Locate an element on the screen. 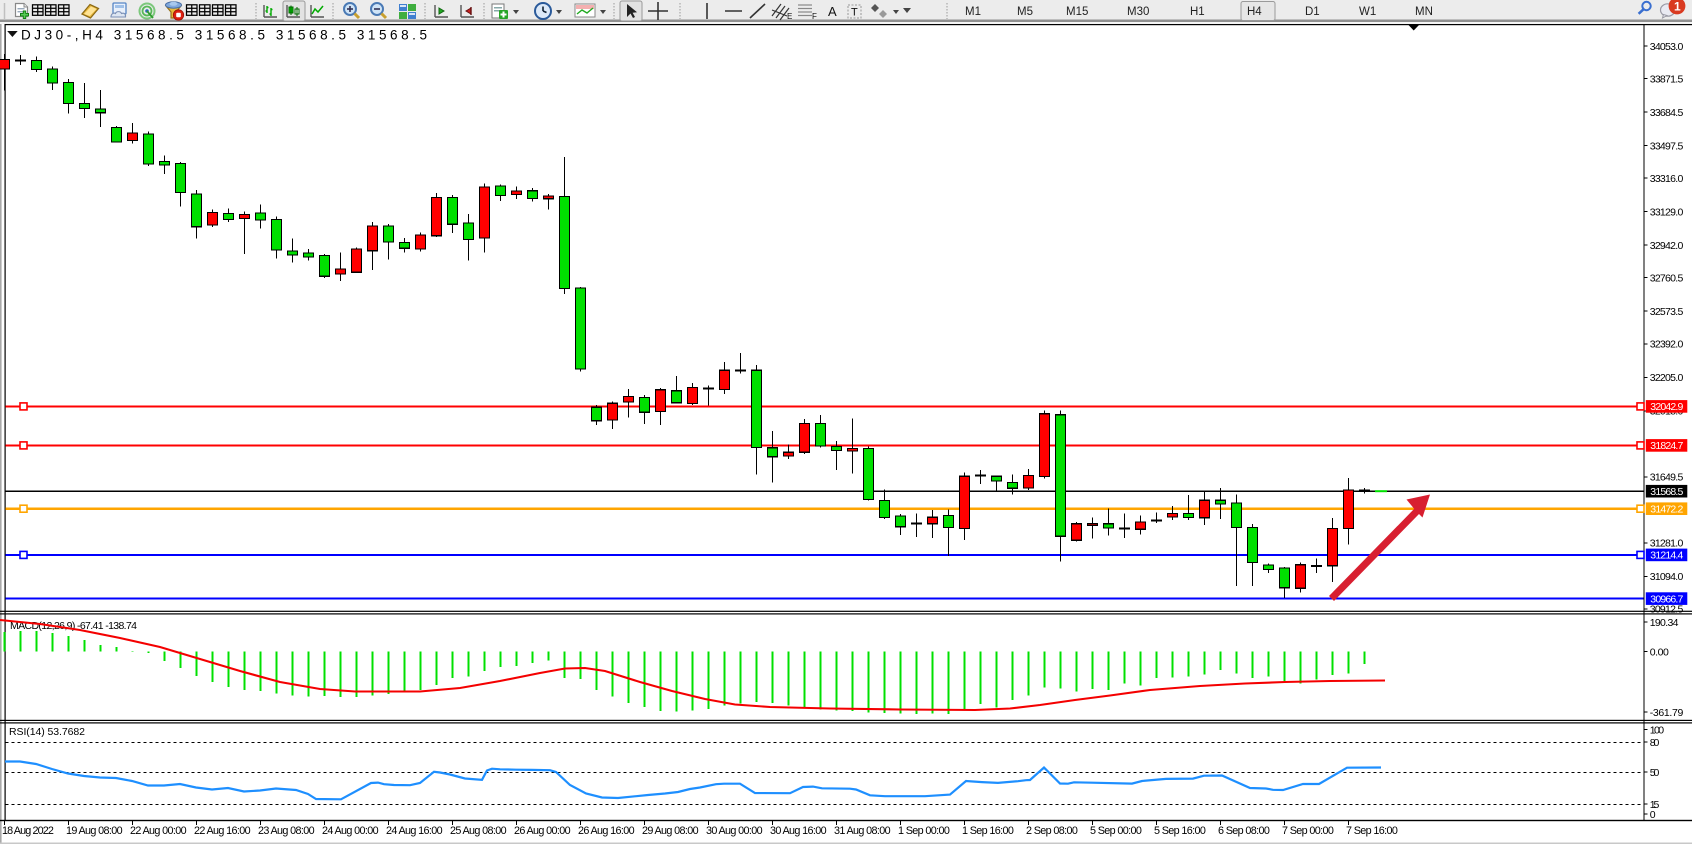 The width and height of the screenshot is (1692, 849). svg-text: 33316.0 is located at coordinates (1667, 179).